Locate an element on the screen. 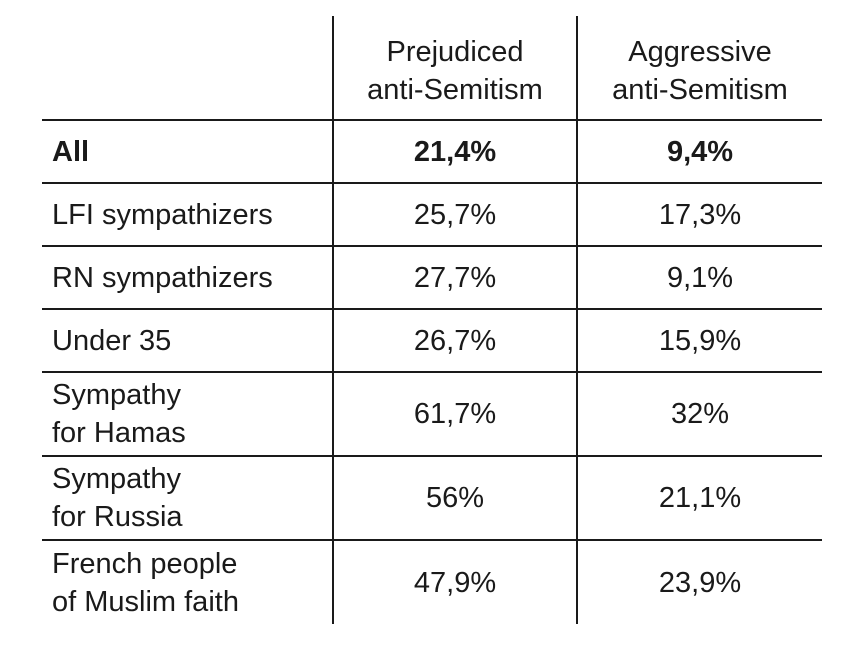  column-header-prejudiced: Prejudiced anti-Semitism is located at coordinates (454, 68).